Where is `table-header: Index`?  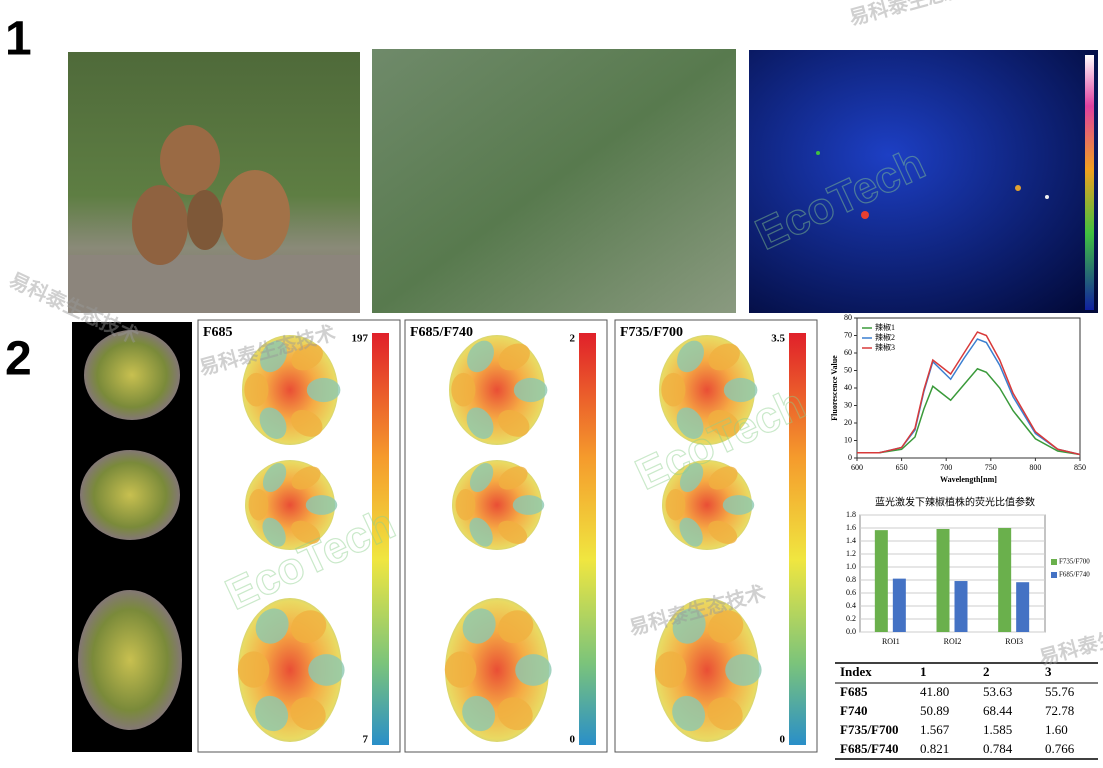
table-header: Index is located at coordinates (856, 671).